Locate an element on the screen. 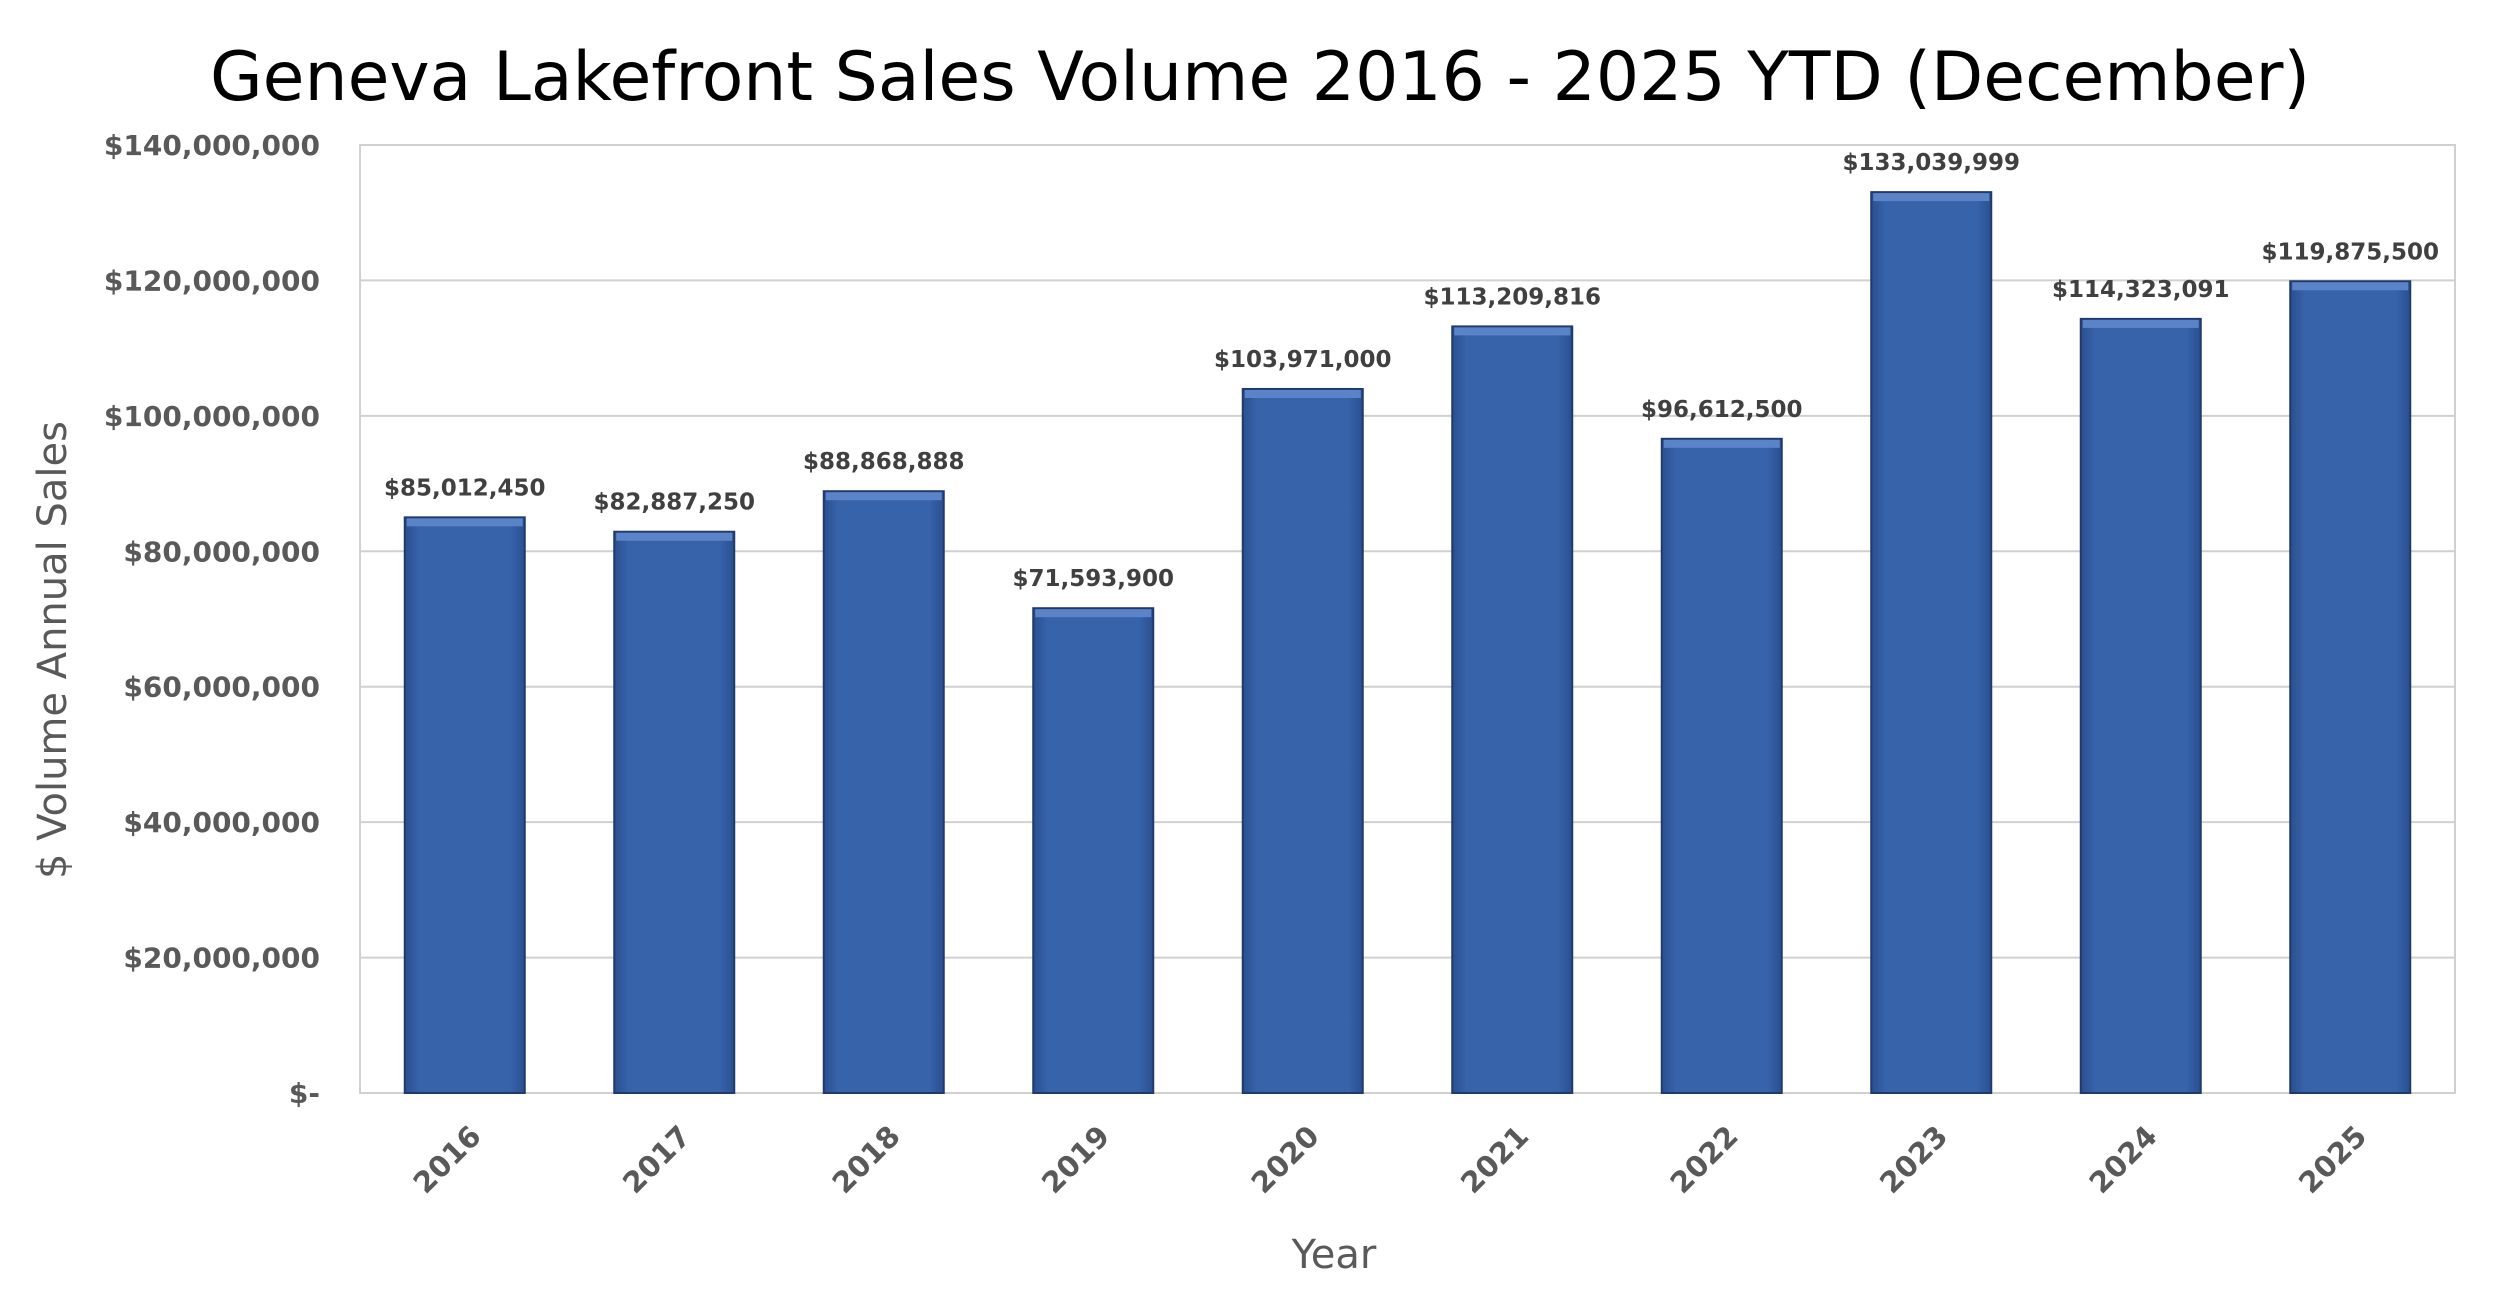  x-tick-label: 2016 is located at coordinates (447, 1159).